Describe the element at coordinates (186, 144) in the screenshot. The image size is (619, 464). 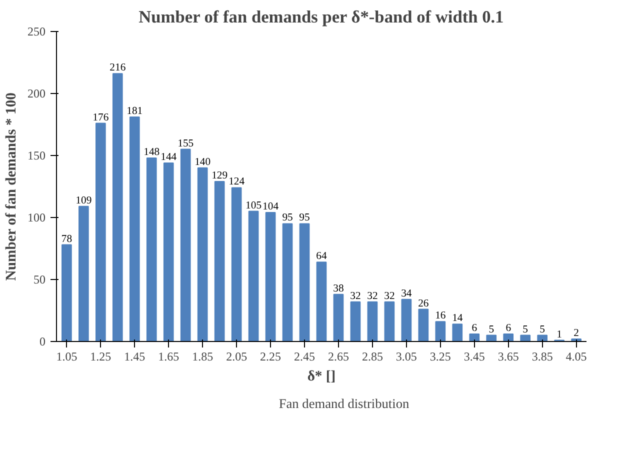
I see `data-label: 155` at that location.